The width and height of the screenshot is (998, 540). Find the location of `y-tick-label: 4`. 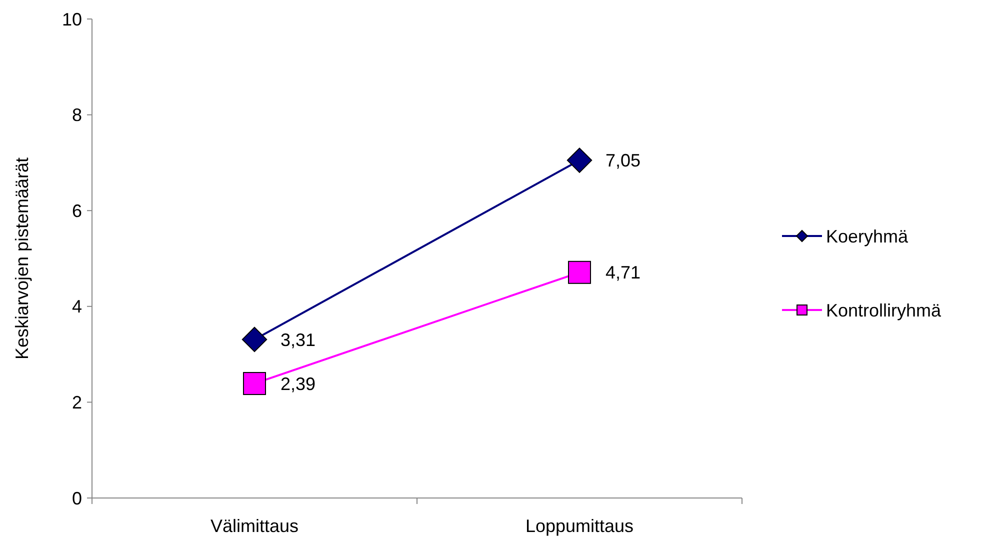

y-tick-label: 4 is located at coordinates (77, 306).